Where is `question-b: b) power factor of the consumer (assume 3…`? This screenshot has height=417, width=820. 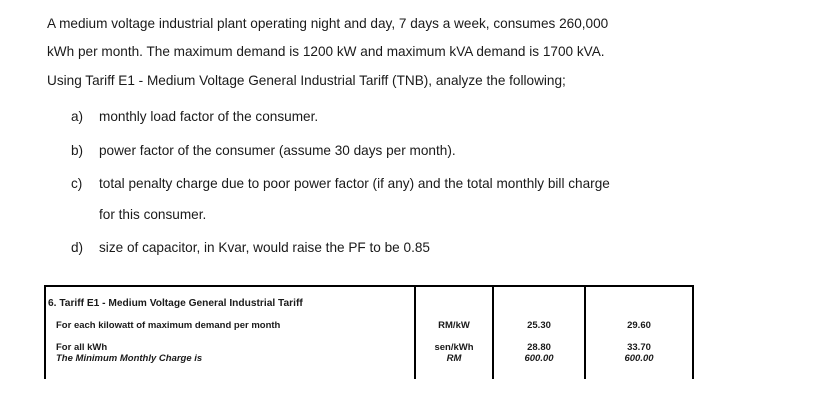 question-b: b) power factor of the consumer (assume 3… is located at coordinates (263, 150).